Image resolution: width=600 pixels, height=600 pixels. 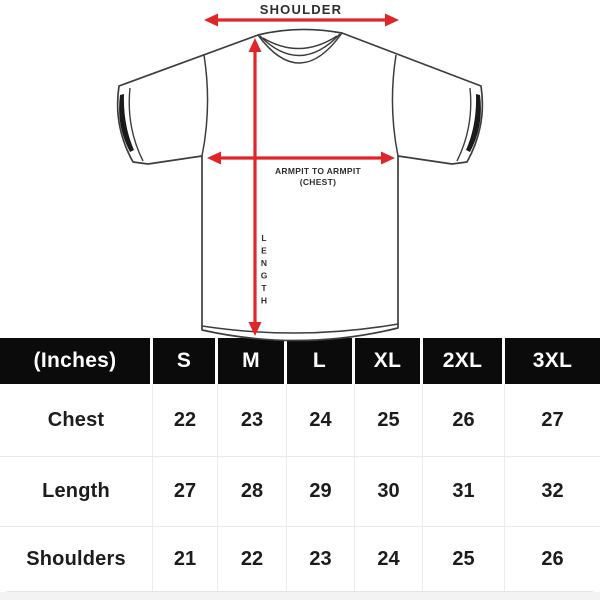 I want to click on row-label-length: Length, so click(x=76, y=491).